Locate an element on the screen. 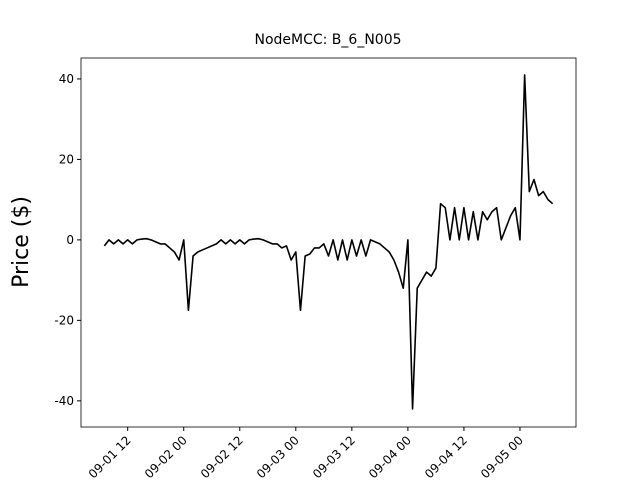 The image size is (640, 480). y-tick-label: 20 is located at coordinates (66, 159).